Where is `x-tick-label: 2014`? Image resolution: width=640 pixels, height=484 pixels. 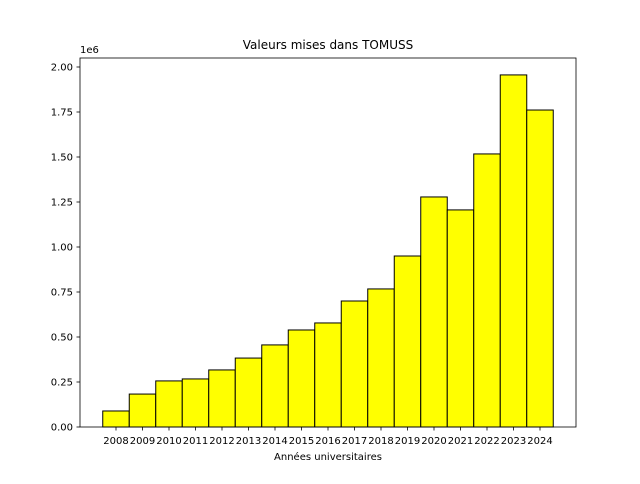 x-tick-label: 2014 is located at coordinates (274, 441).